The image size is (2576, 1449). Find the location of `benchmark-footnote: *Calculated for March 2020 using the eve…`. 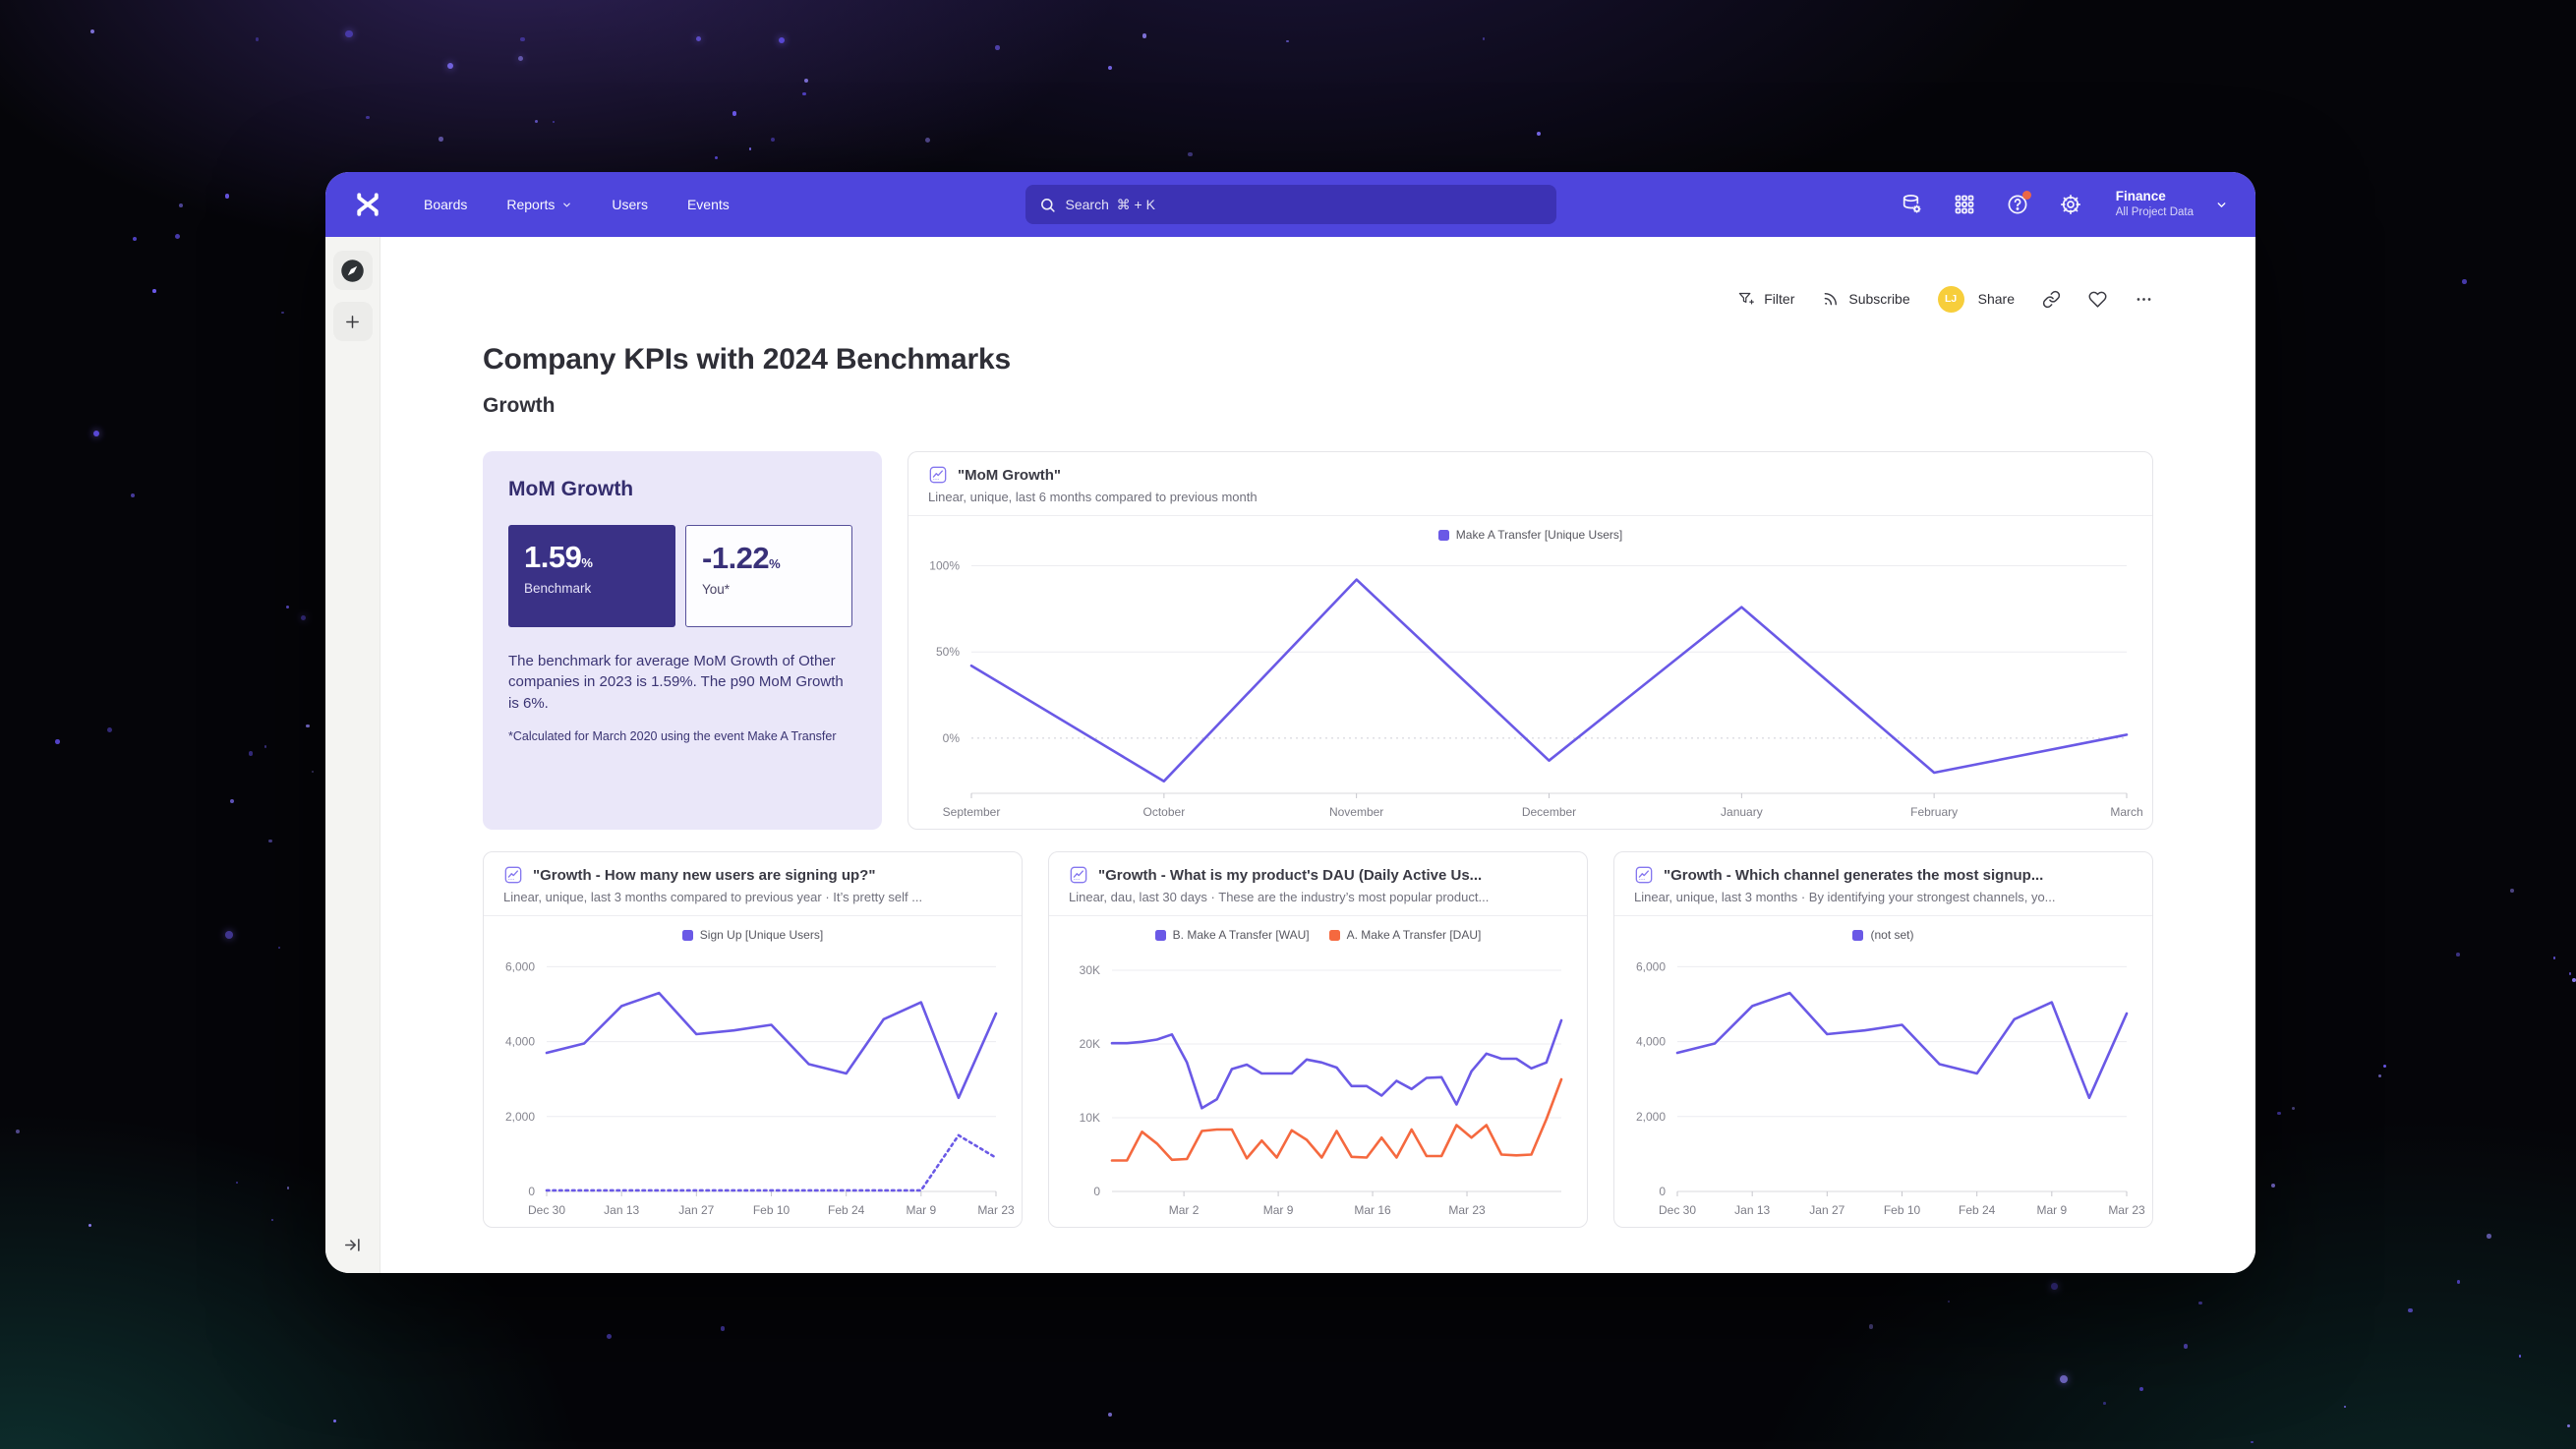

benchmark-footnote: *Calculated for March 2020 using the eve… is located at coordinates (672, 735).